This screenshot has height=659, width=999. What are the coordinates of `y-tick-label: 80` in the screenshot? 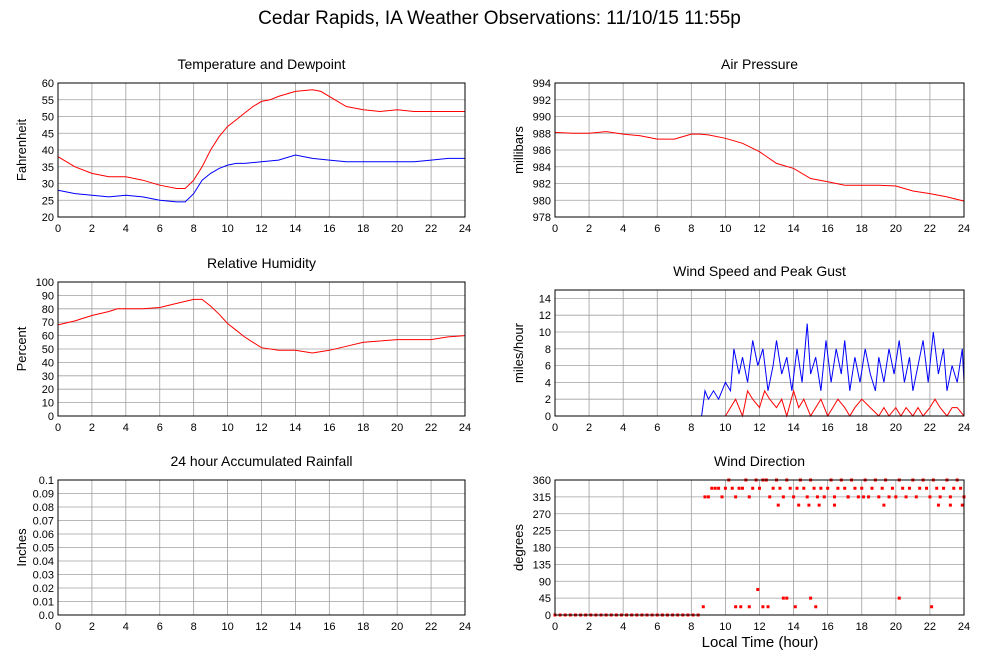 It's located at (48, 310).